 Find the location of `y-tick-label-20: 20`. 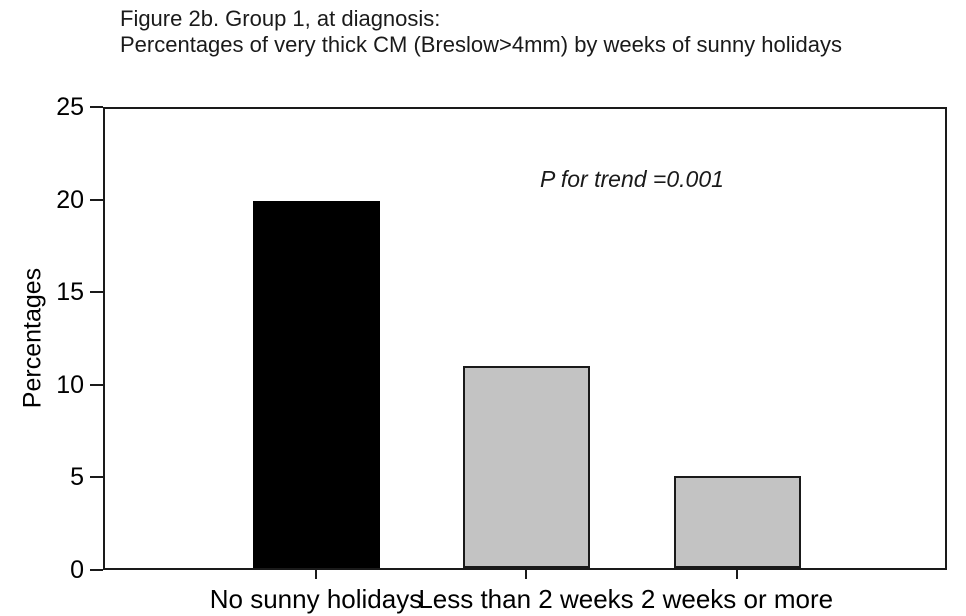

y-tick-label-20: 20 is located at coordinates (70, 199).